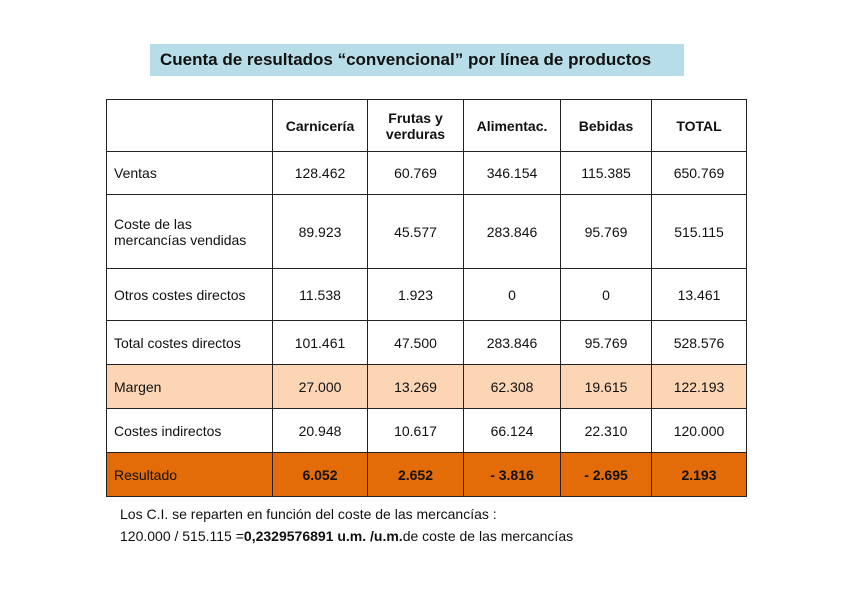 The height and width of the screenshot is (599, 848). What do you see at coordinates (189, 474) in the screenshot?
I see `row-label: Resultado` at bounding box center [189, 474].